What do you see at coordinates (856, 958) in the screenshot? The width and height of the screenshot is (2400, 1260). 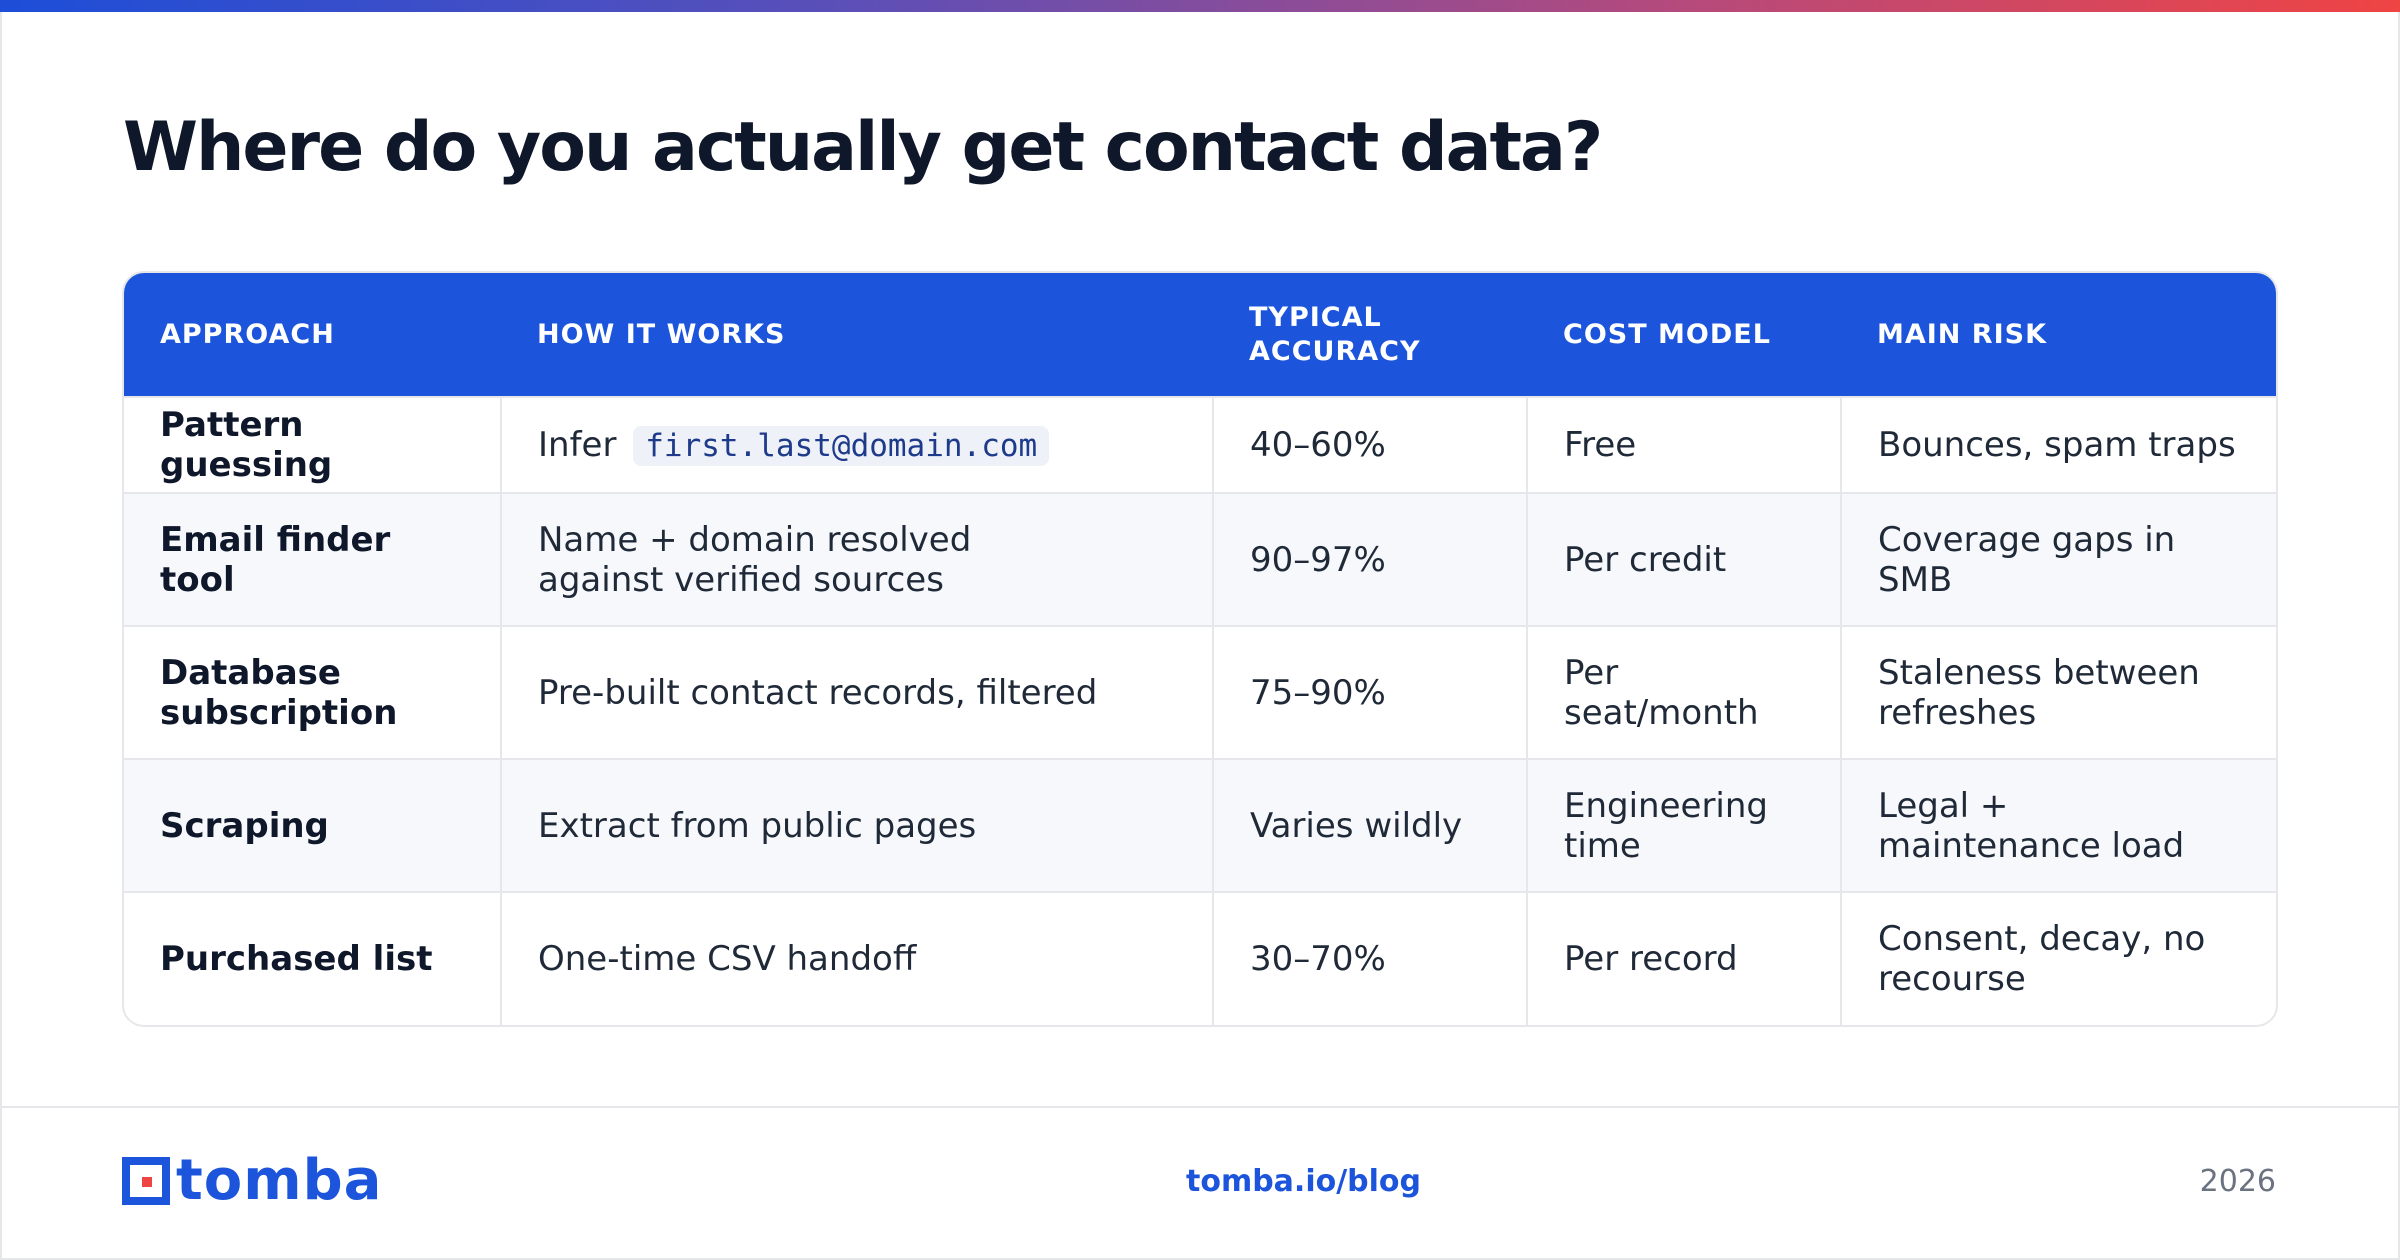 I see `cell-how-it-works: One-time CSV handoff` at bounding box center [856, 958].